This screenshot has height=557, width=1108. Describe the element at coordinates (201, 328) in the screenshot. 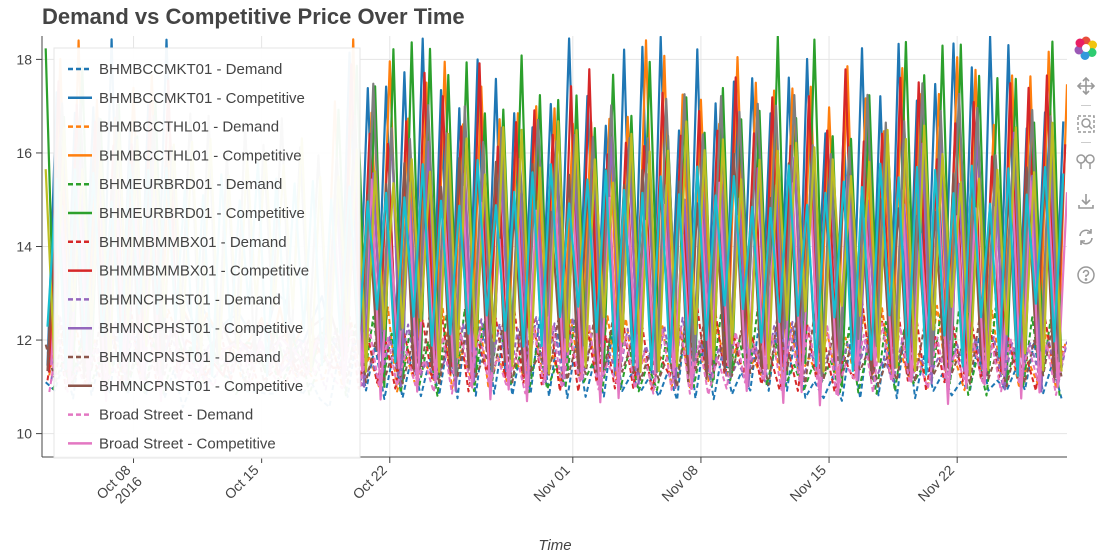

I see `legend-item-label: BHMNCPHST01 - Competitive` at that location.